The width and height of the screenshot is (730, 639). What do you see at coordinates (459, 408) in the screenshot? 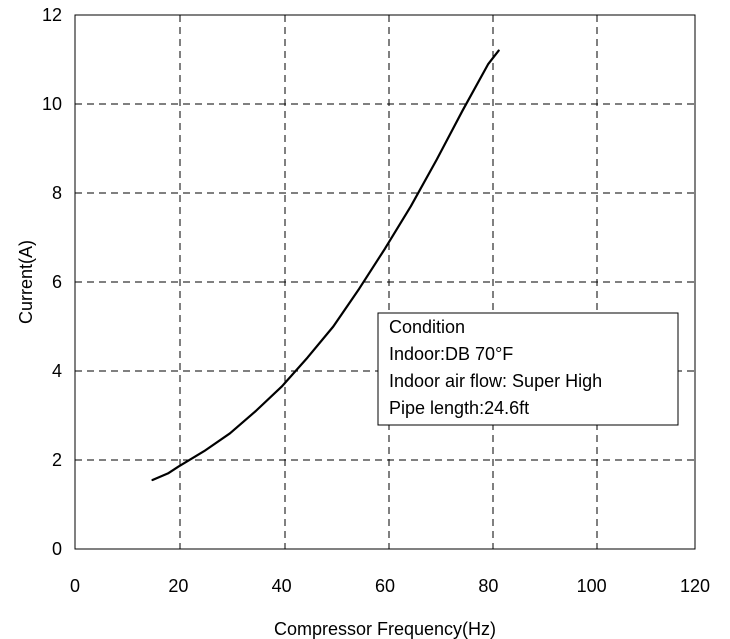
I see `annotation-line: Pipe length:24.6ft` at bounding box center [459, 408].